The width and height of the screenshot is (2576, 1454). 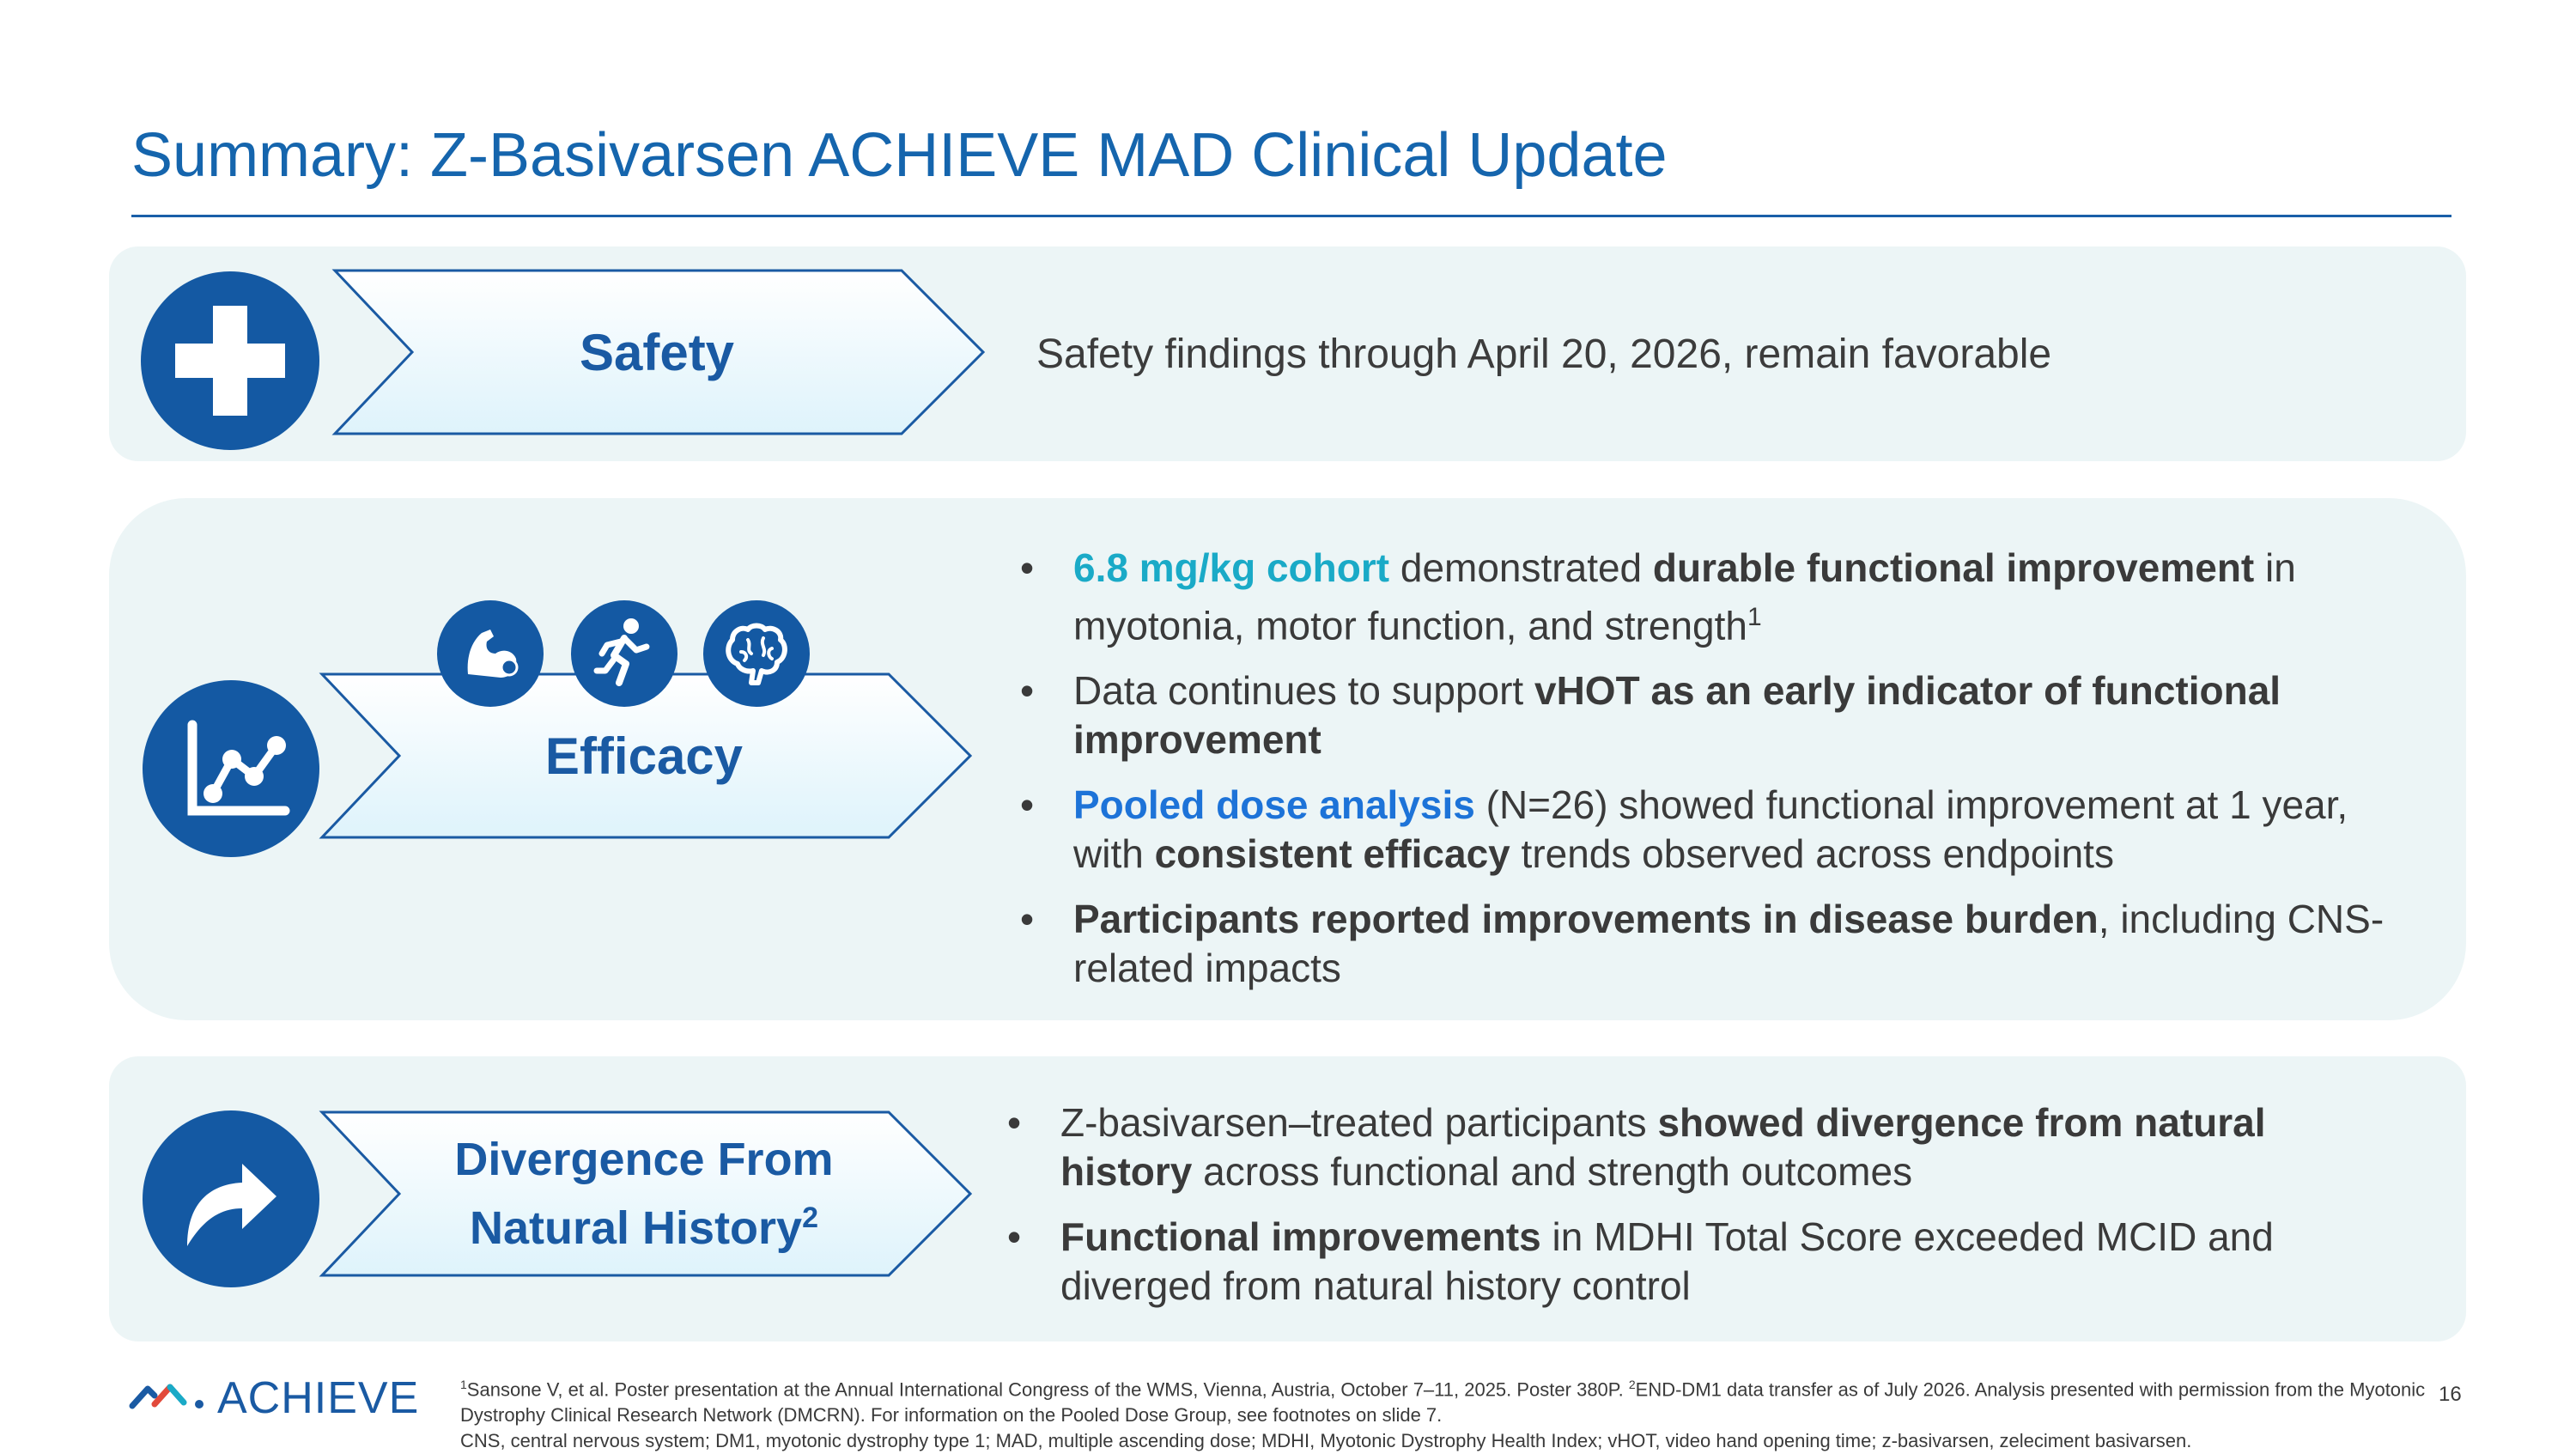 I want to click on safety-label: Safety, so click(x=657, y=352).